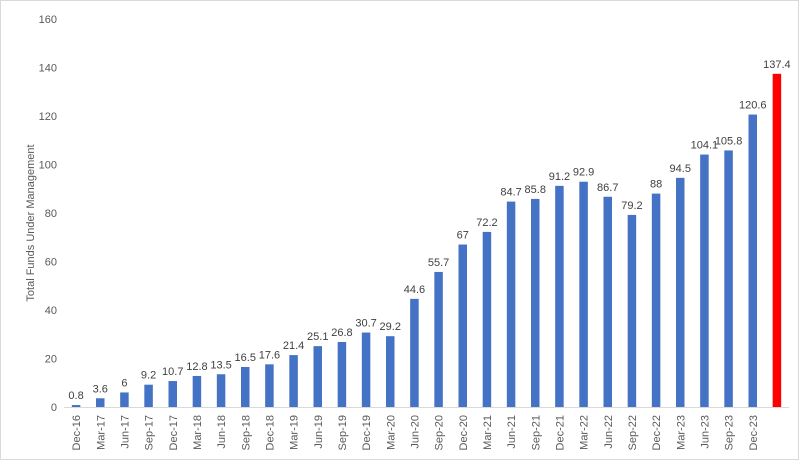 The height and width of the screenshot is (461, 800). Describe the element at coordinates (607, 188) in the screenshot. I see `data-label: 86.7` at that location.